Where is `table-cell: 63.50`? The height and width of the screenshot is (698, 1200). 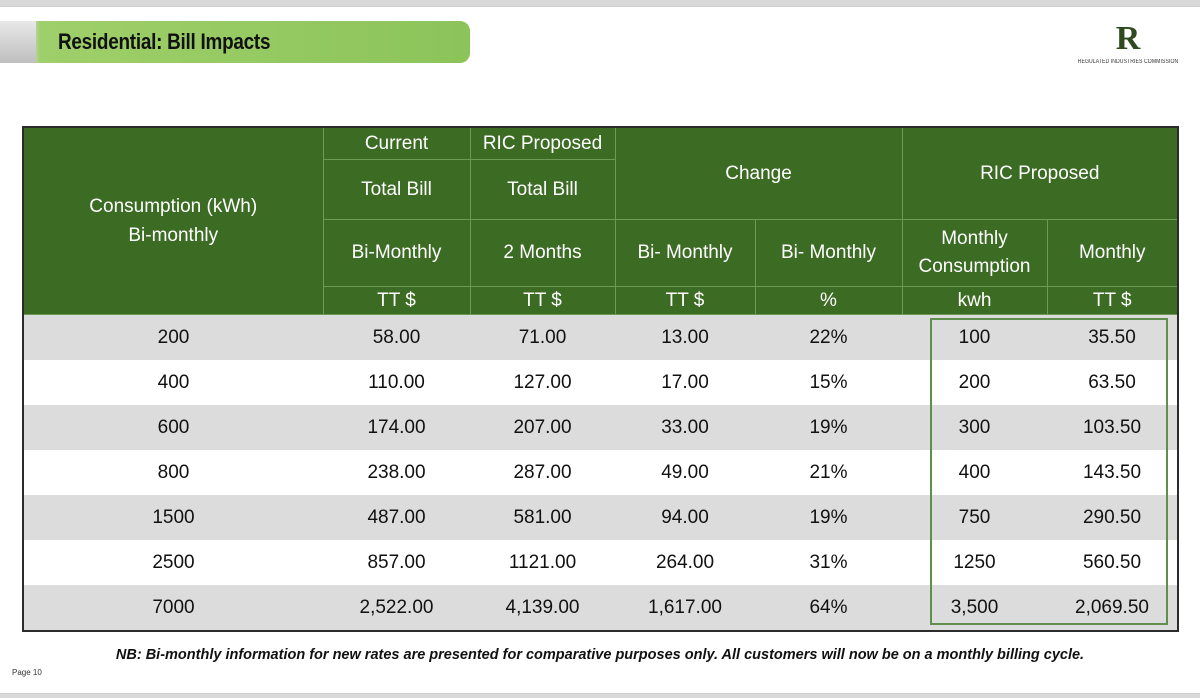
table-cell: 63.50 is located at coordinates (1112, 382).